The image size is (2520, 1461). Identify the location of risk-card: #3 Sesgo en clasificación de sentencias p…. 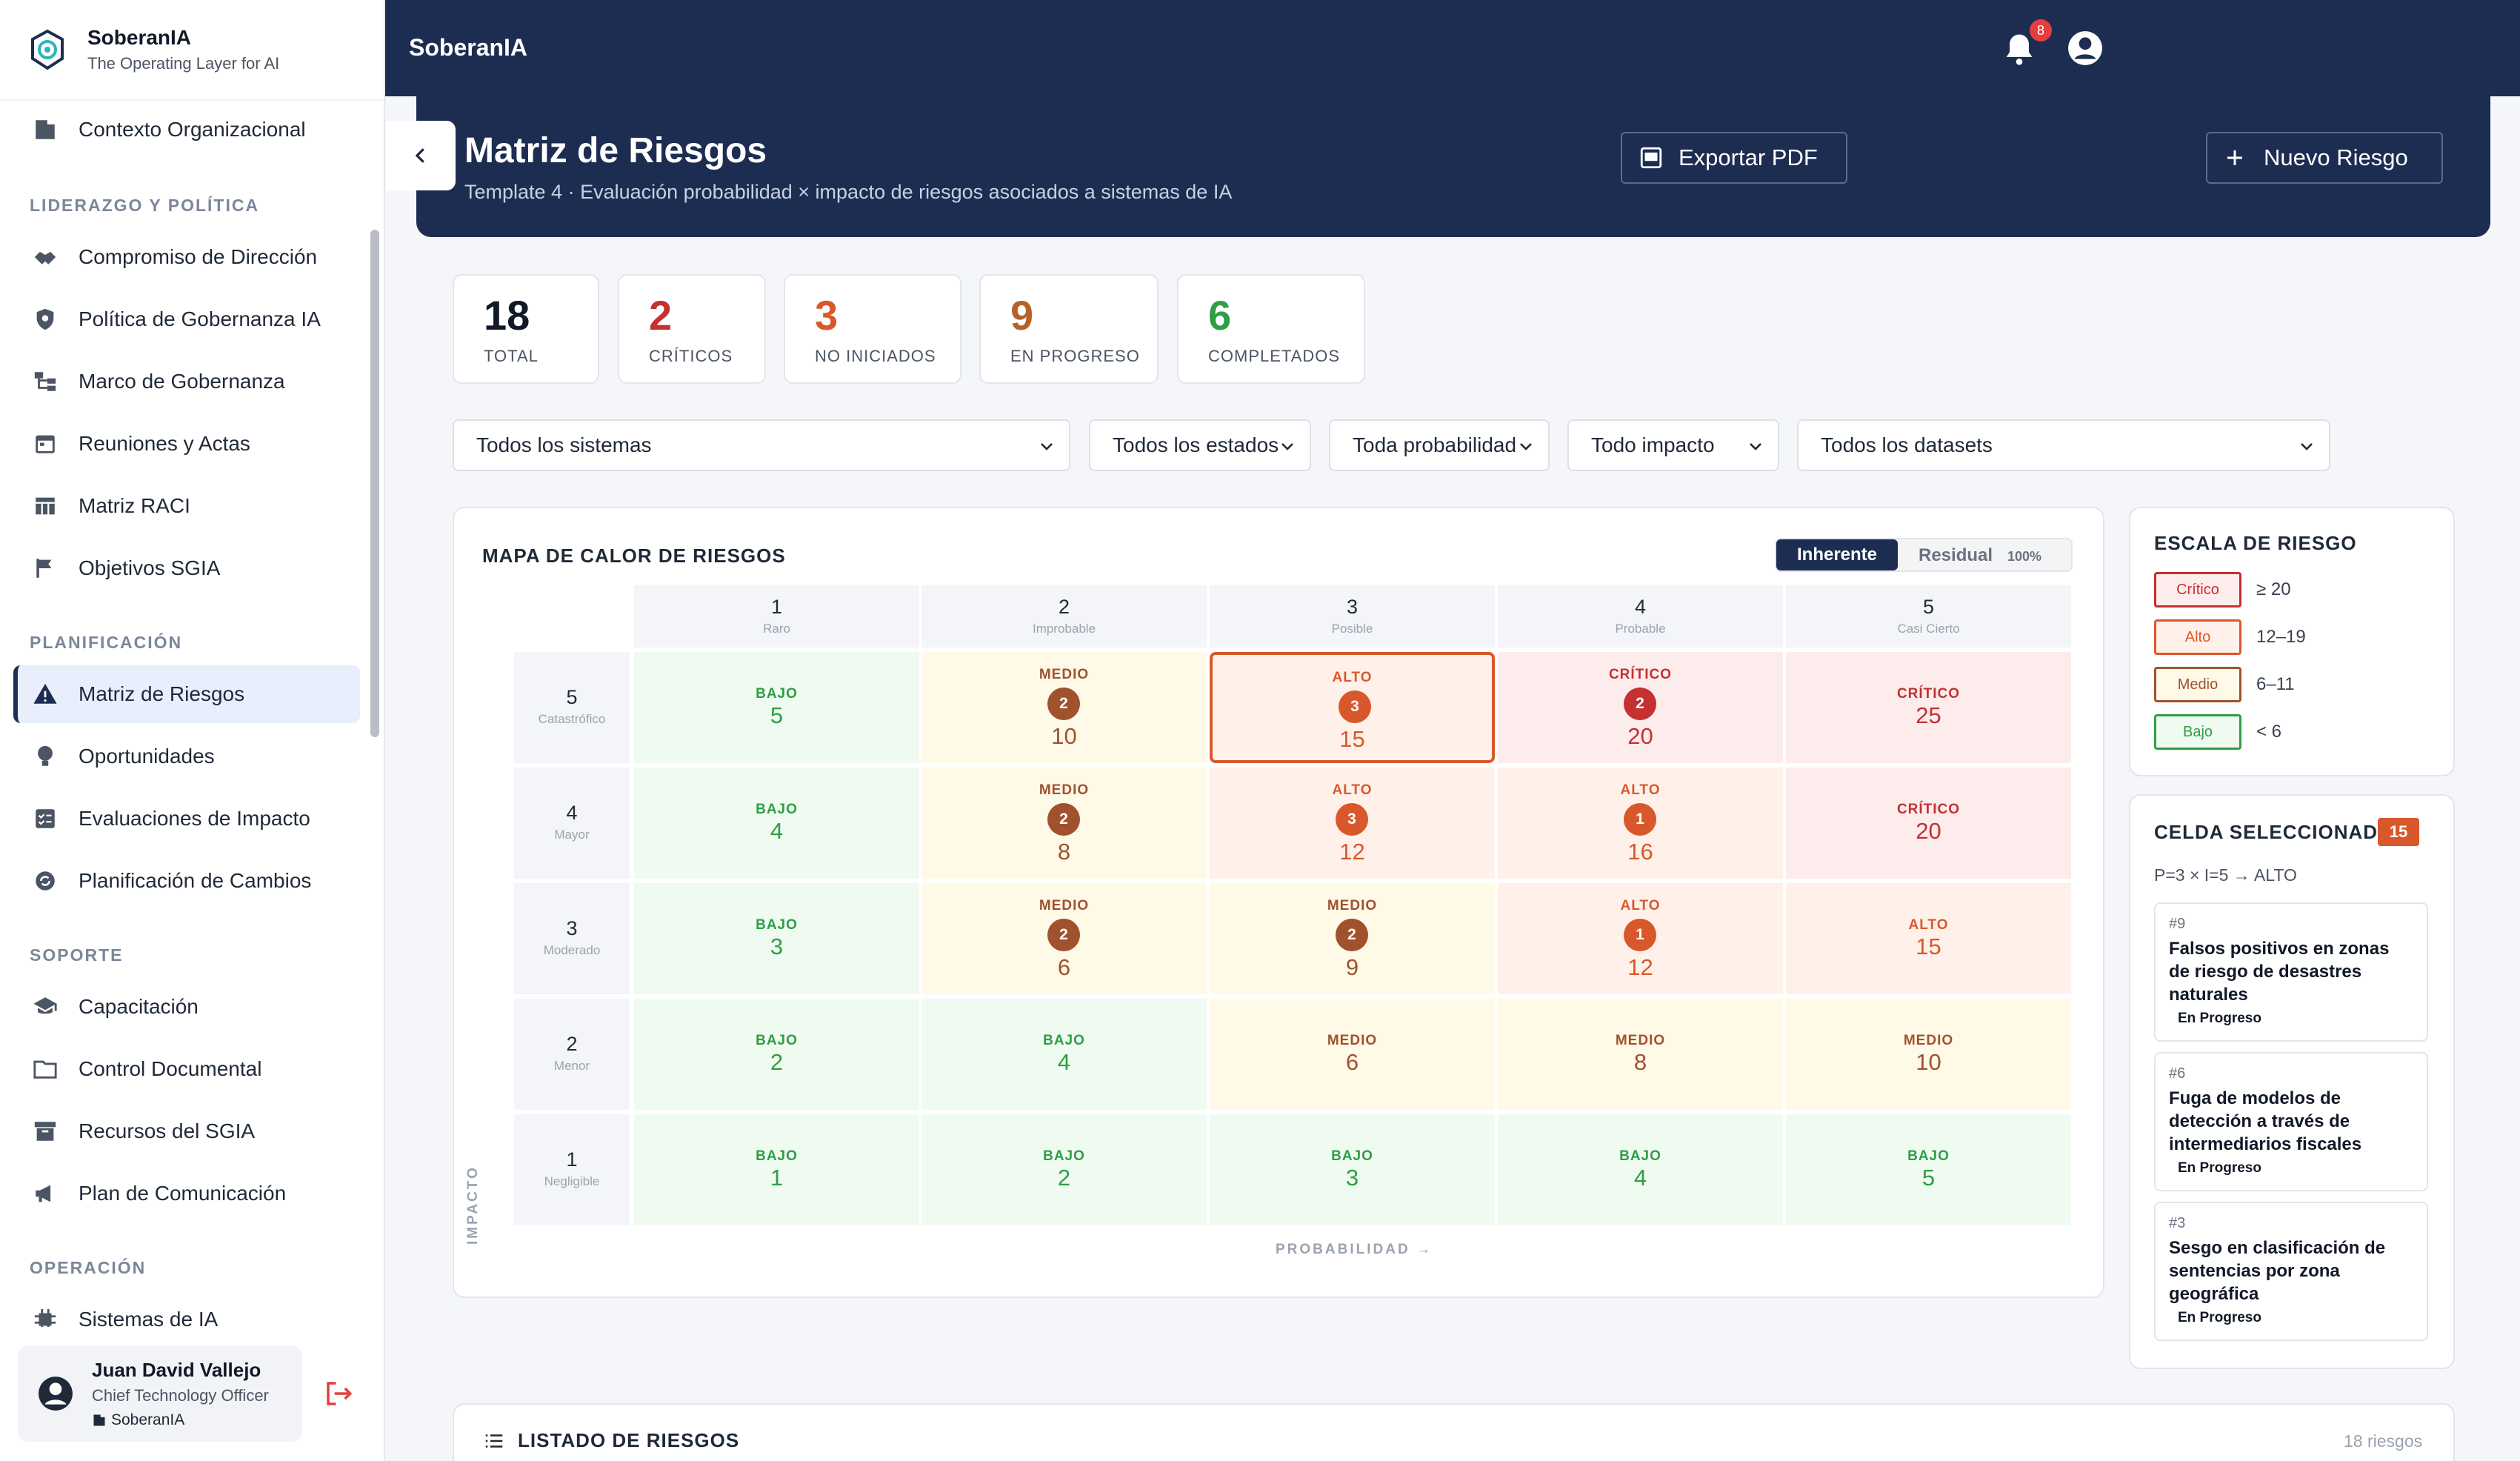
(2291, 1271).